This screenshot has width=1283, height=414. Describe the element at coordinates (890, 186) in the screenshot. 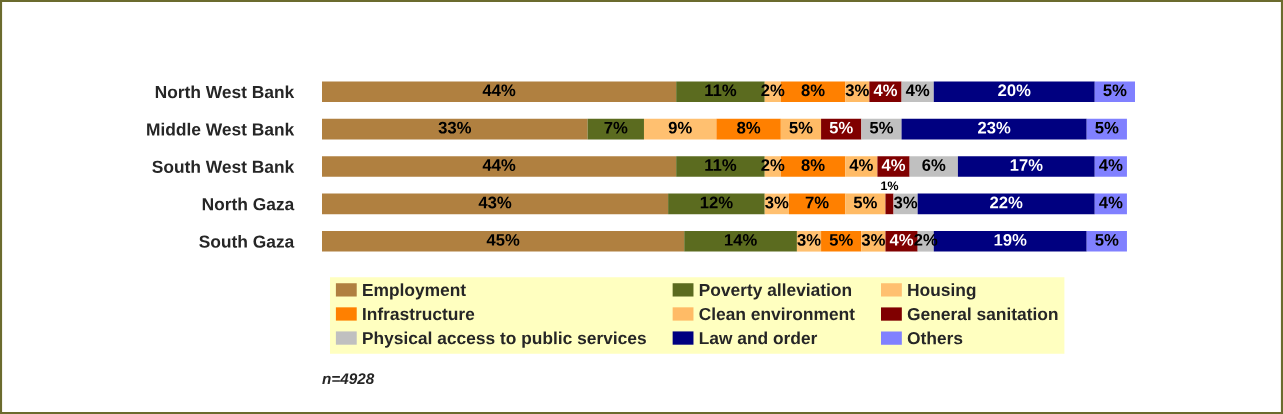

I see `data-label: 1%` at that location.